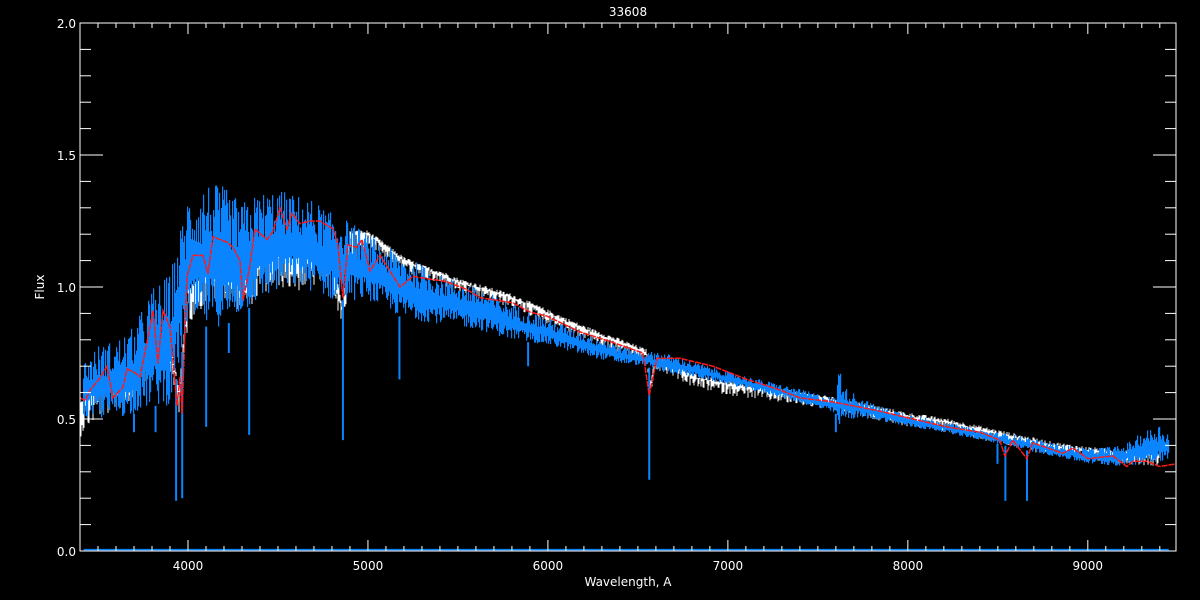 The height and width of the screenshot is (600, 1200). I want to click on x-axis-label: Wavelength, A, so click(628, 582).